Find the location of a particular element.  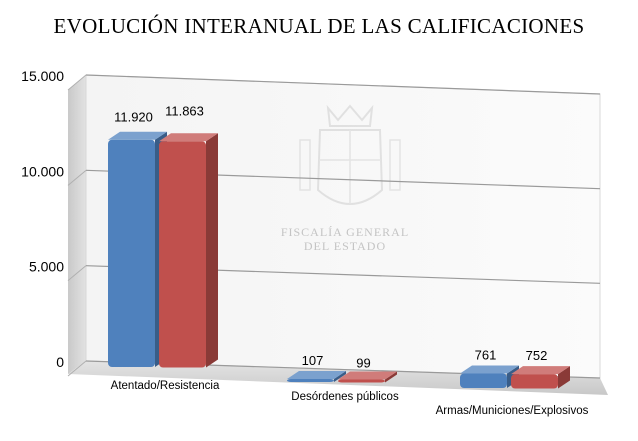

data-label: 752 is located at coordinates (537, 355).